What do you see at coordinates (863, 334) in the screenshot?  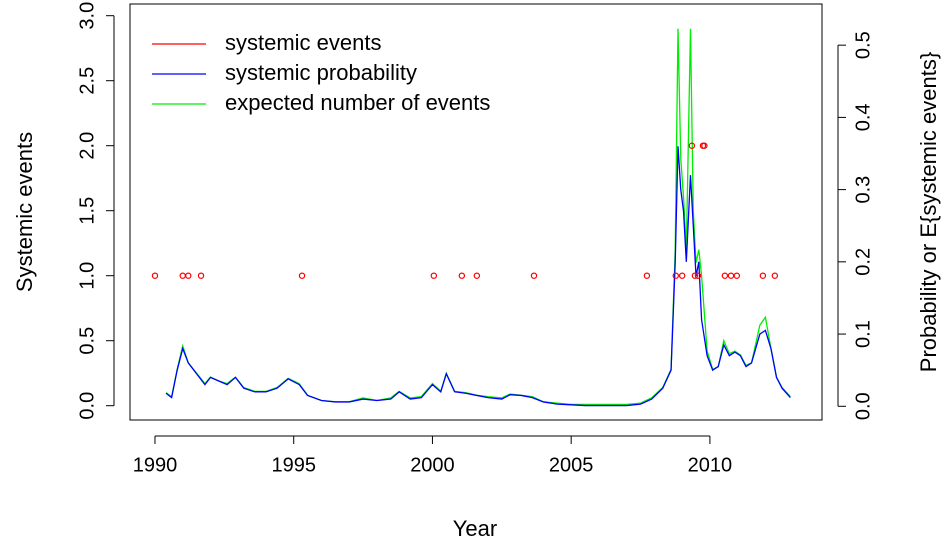 I see `y2-tick-label: 0.1` at bounding box center [863, 334].